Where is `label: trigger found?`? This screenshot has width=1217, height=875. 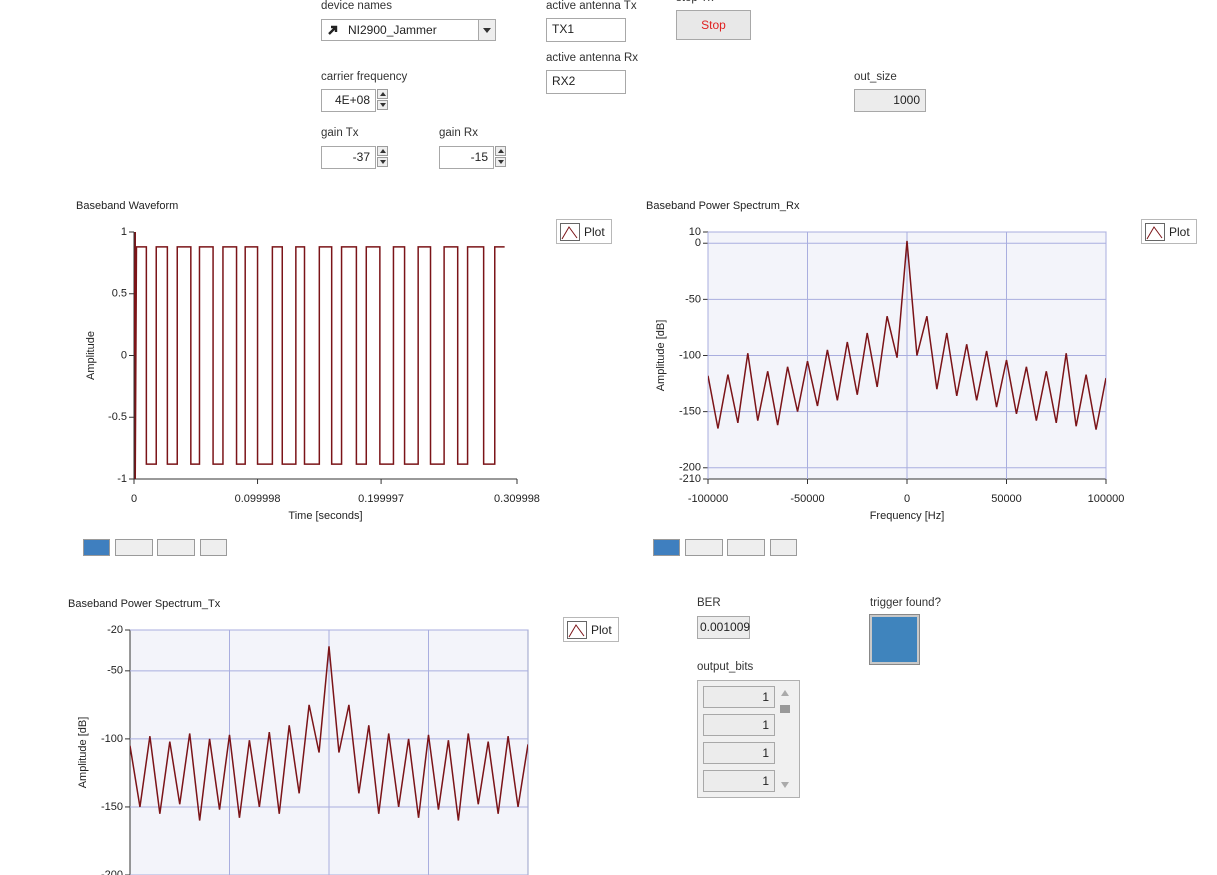
label: trigger found? is located at coordinates (905, 603).